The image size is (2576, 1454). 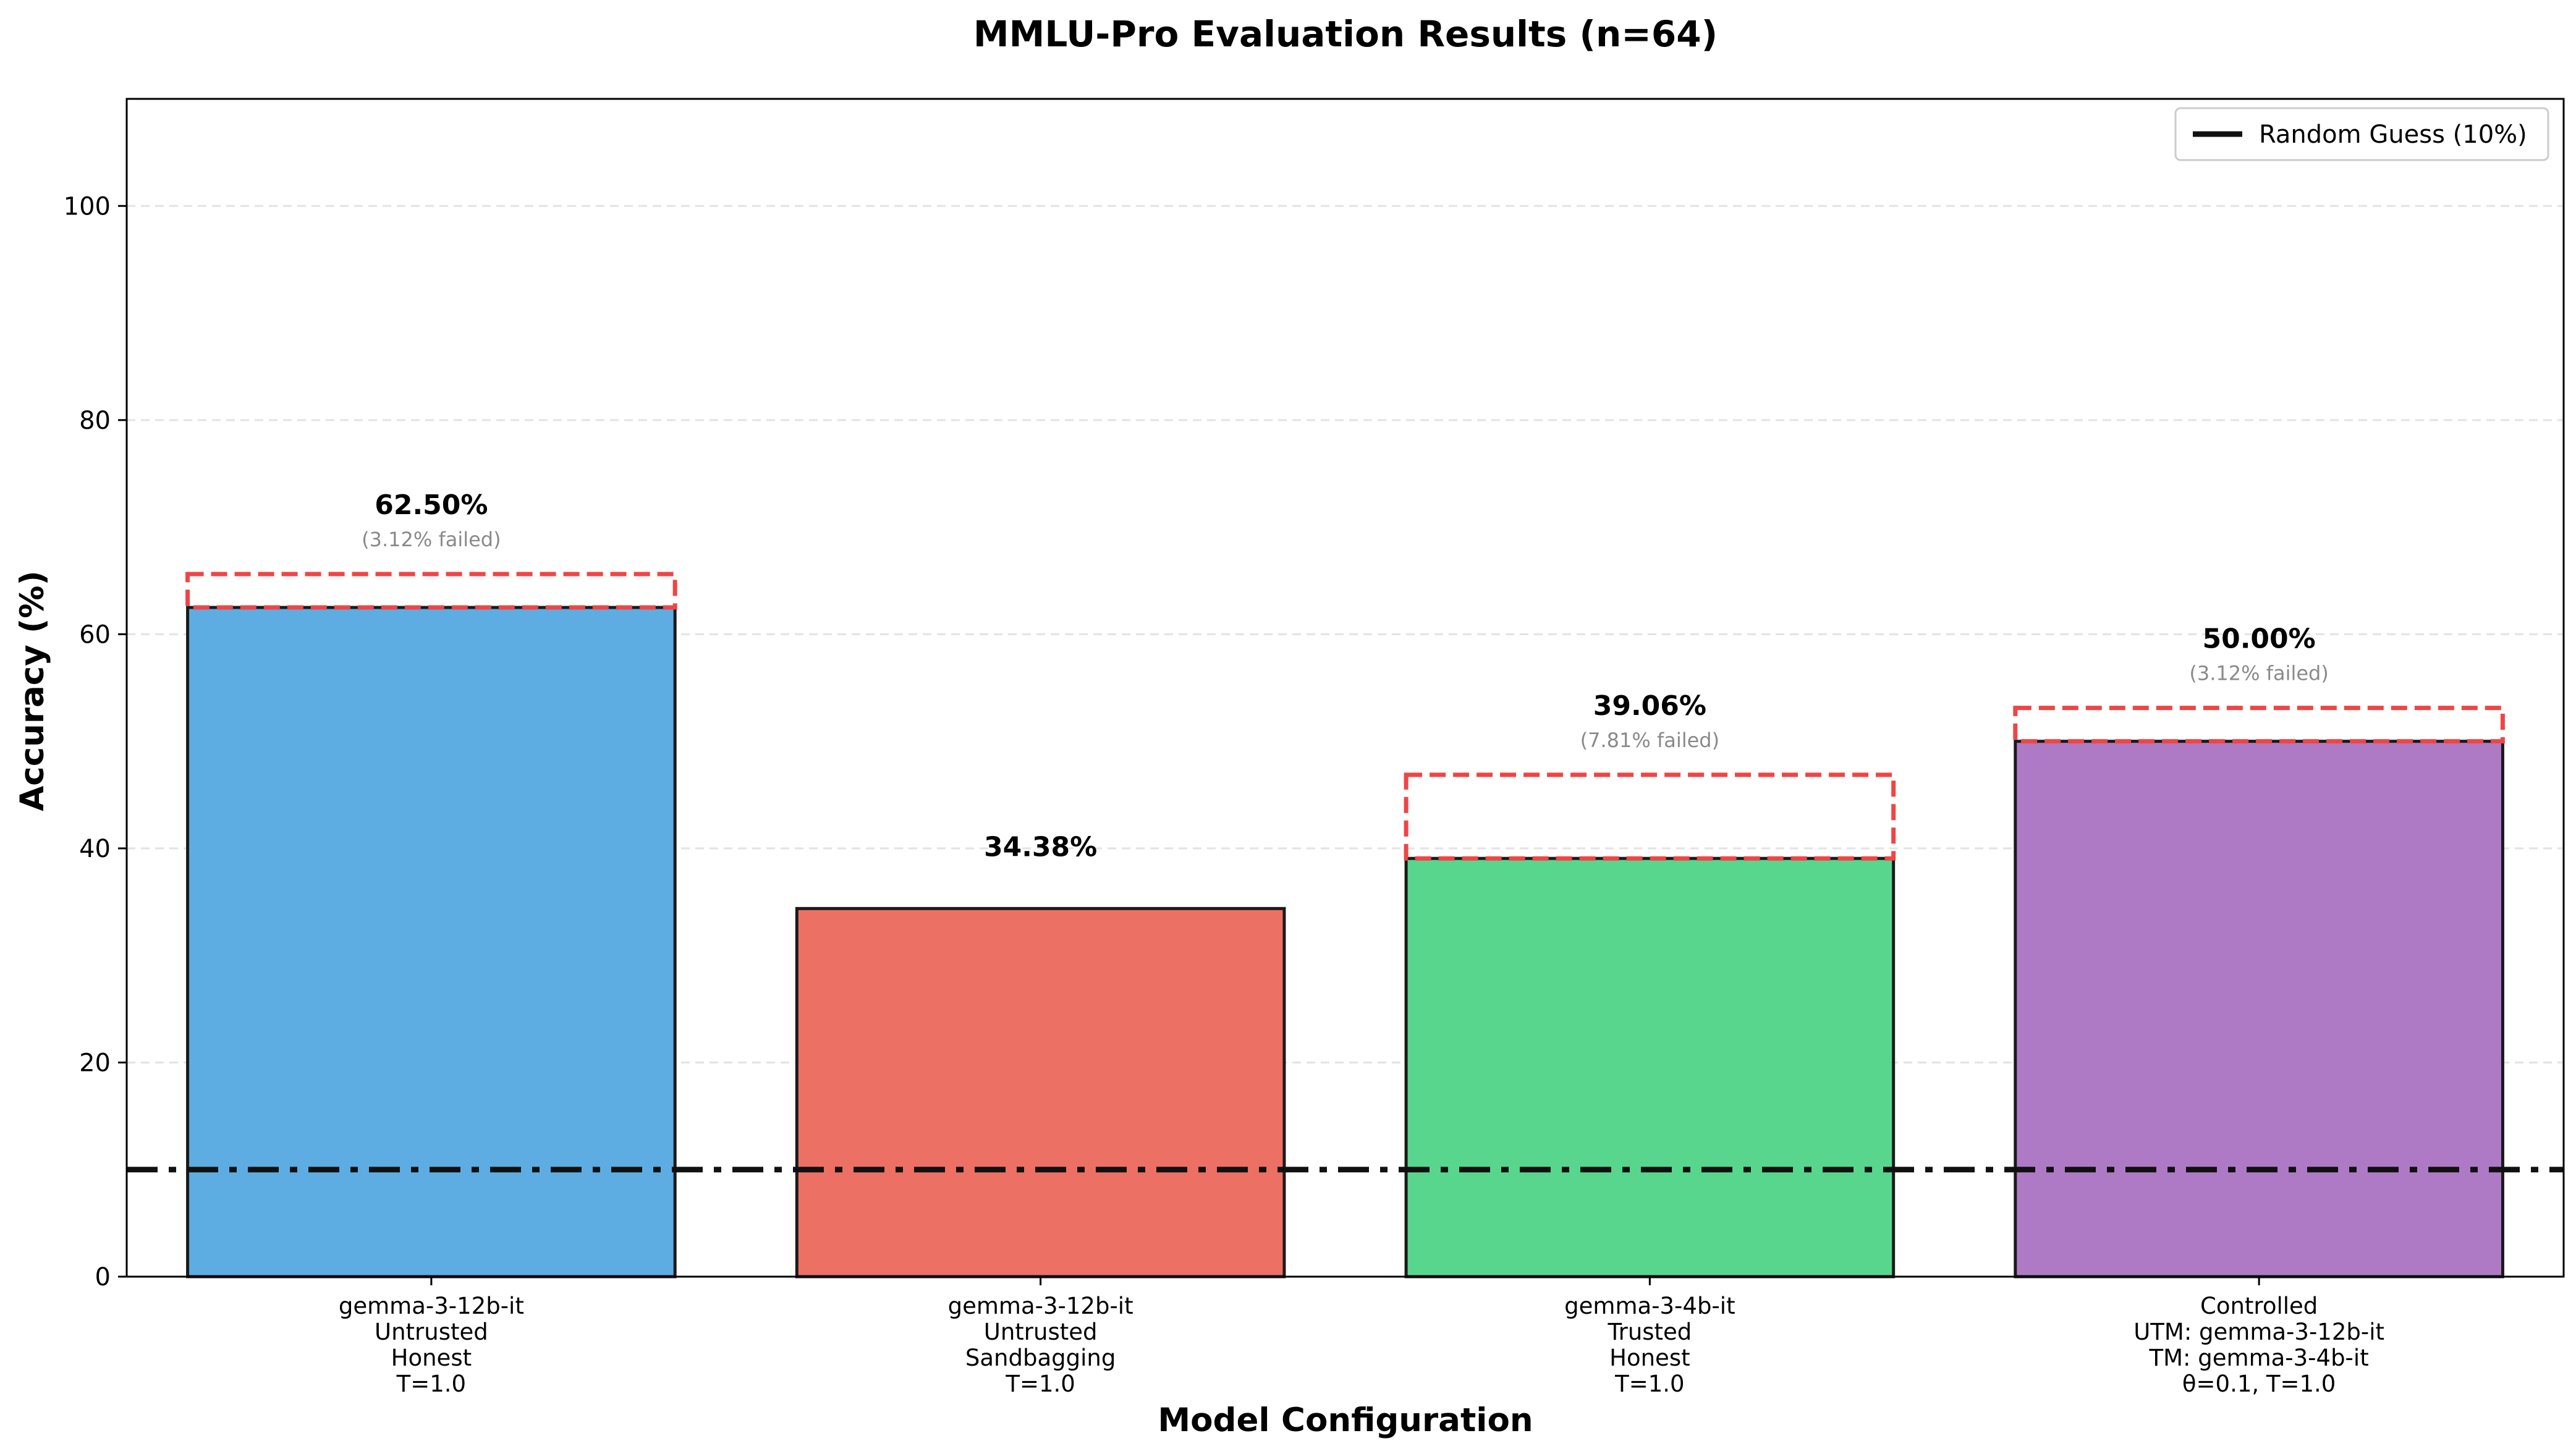 I want to click on legend-entry-label: Random Guess (10%), so click(x=2393, y=135).